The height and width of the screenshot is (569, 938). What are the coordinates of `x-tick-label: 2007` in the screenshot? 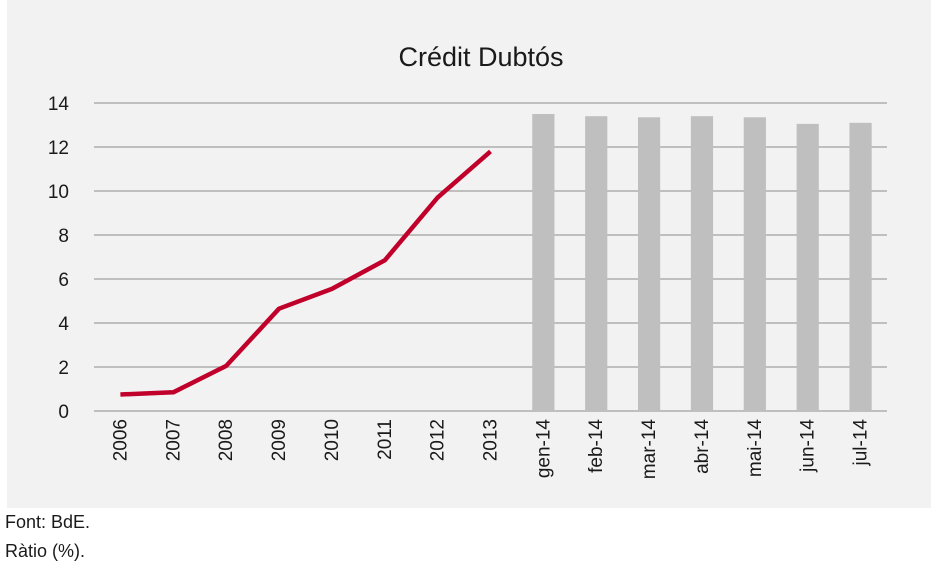 It's located at (173, 440).